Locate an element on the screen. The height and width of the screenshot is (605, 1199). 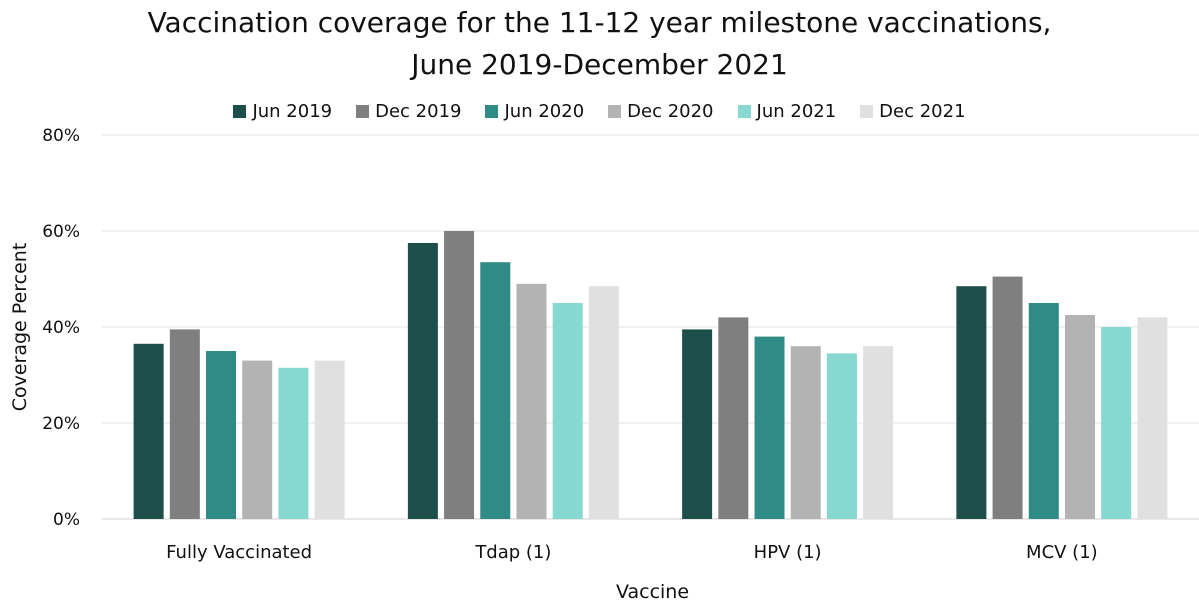
legend-item: Jun 2019 is located at coordinates (282, 111).